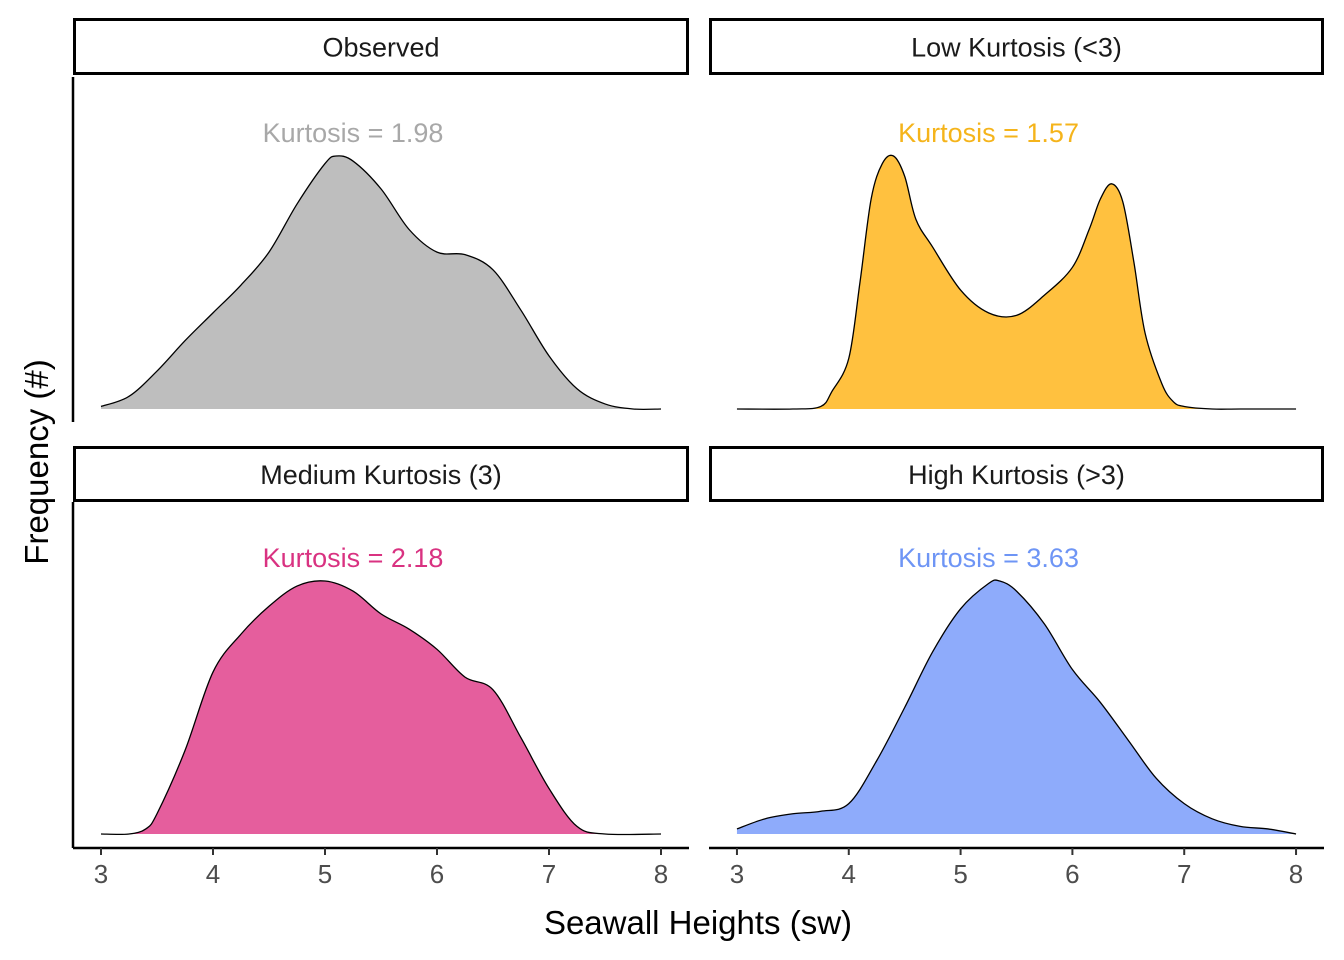 This screenshot has width=1344, height=960. I want to click on kurtosis-label: Kurtosis = 3.63, so click(988, 558).